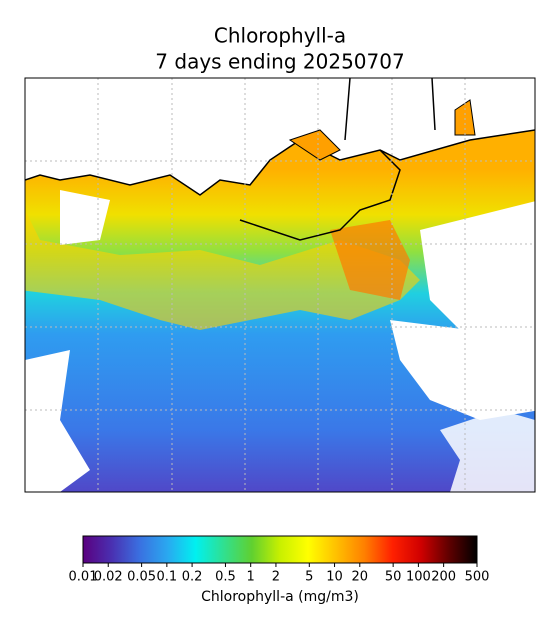 The image size is (560, 630). Describe the element at coordinates (276, 577) in the screenshot. I see `colorbar-tick-label: 2` at that location.